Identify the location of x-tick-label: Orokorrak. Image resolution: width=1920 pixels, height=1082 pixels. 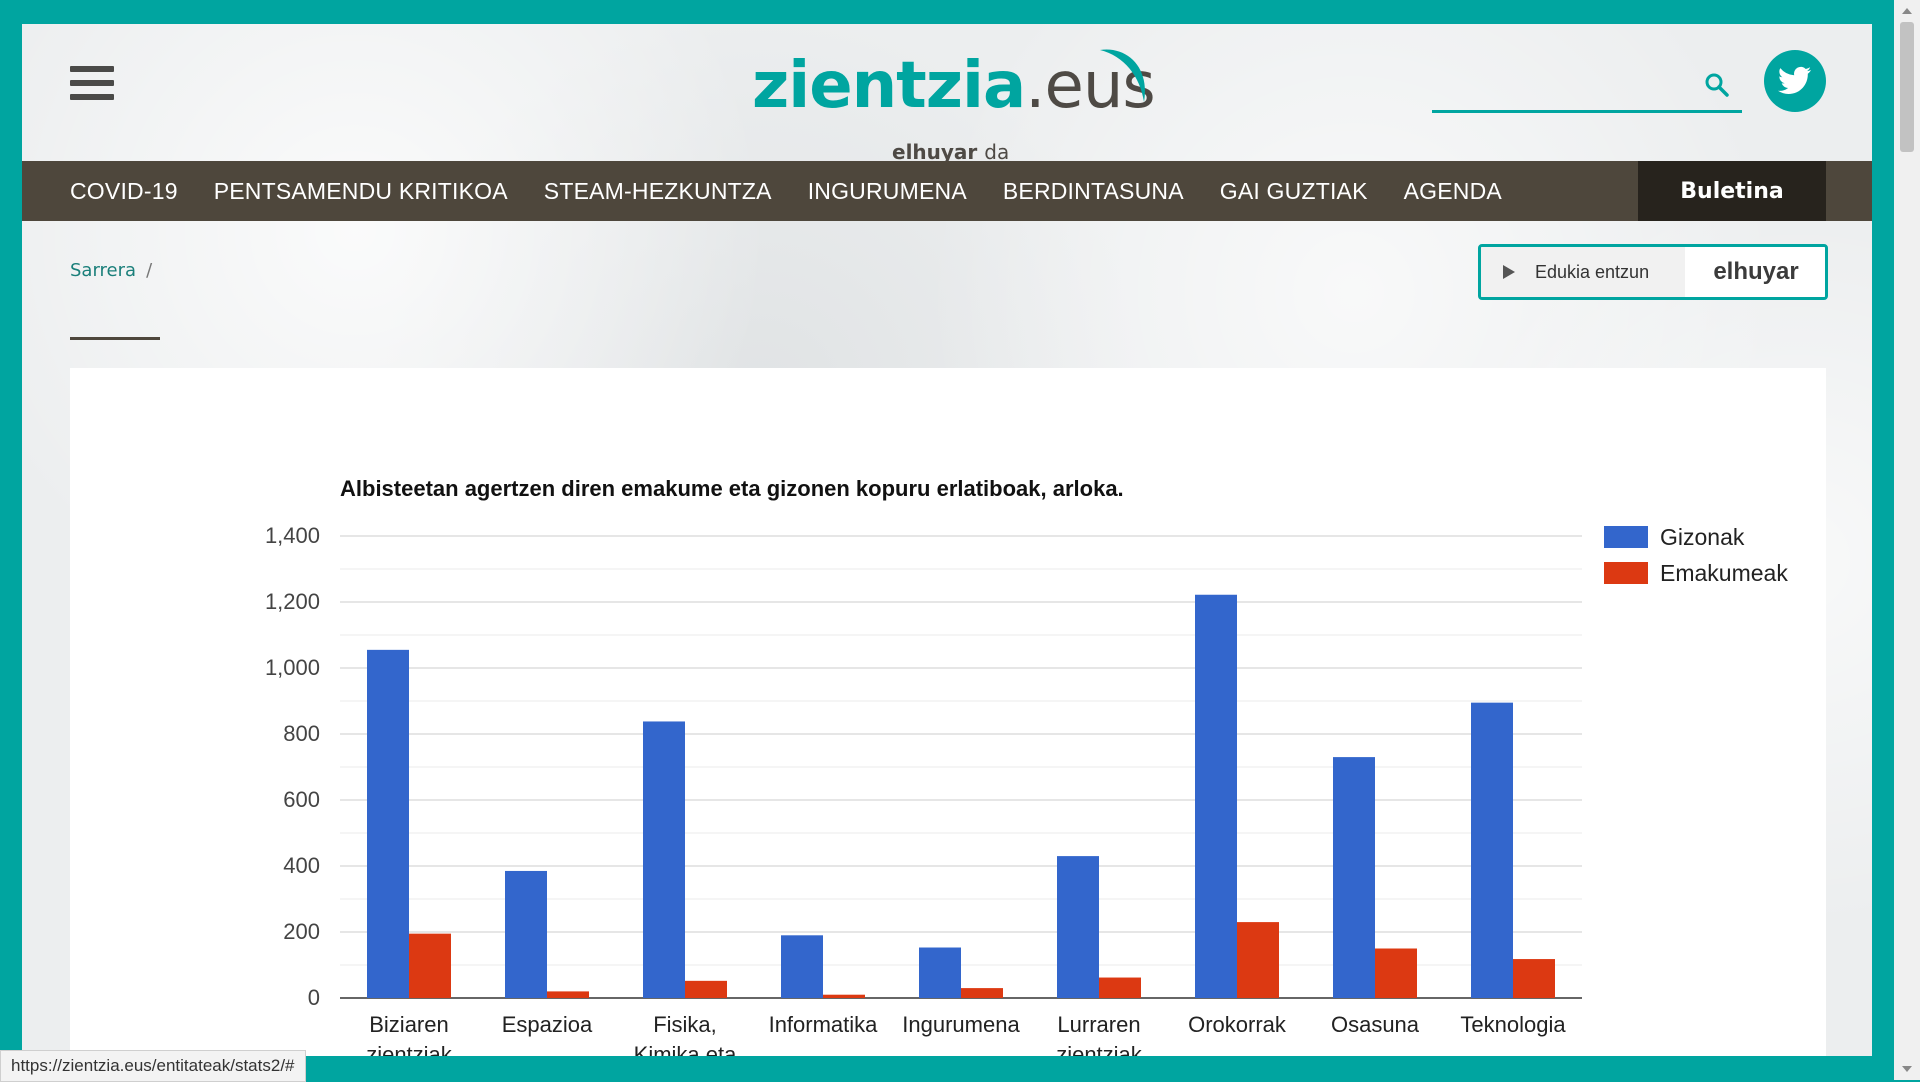
(1237, 1024).